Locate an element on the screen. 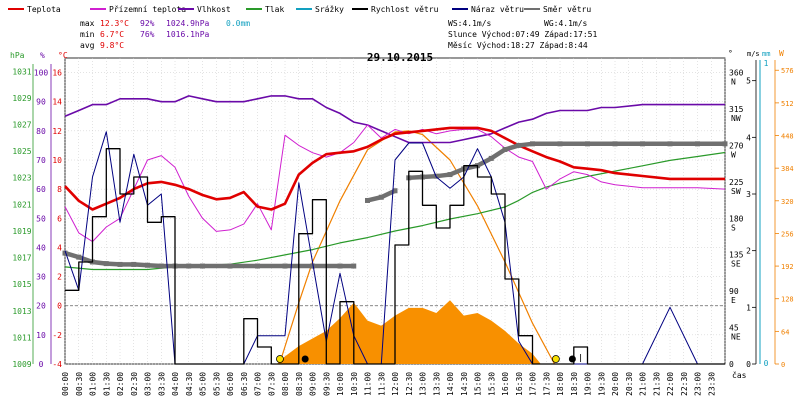  radiation-area is located at coordinates (408, 332).